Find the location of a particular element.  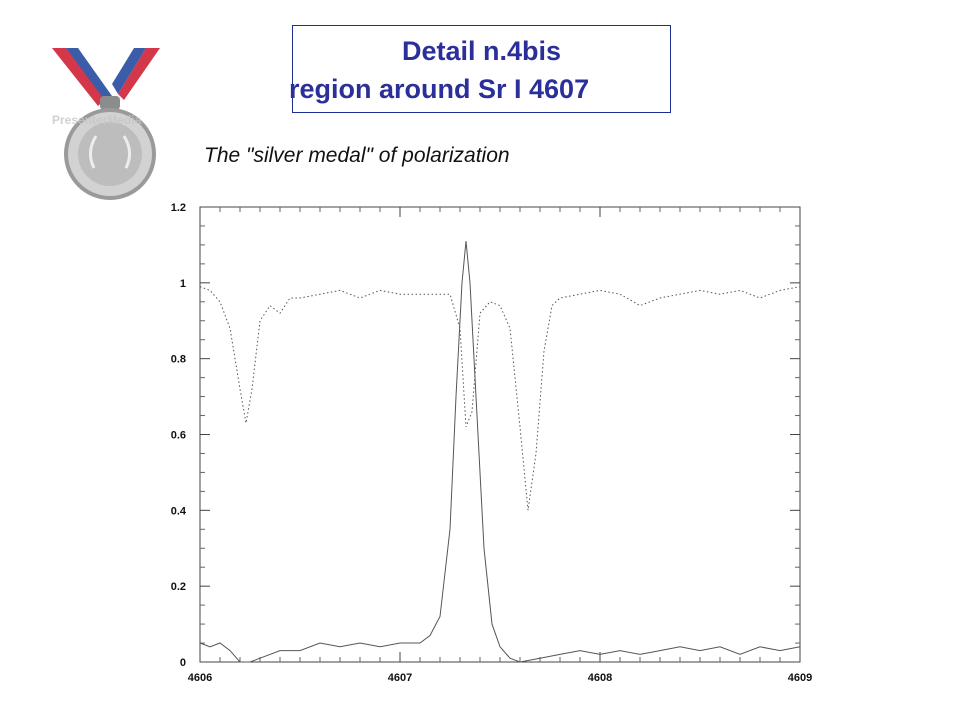

ribbon-right-red is located at coordinates (139, 74).